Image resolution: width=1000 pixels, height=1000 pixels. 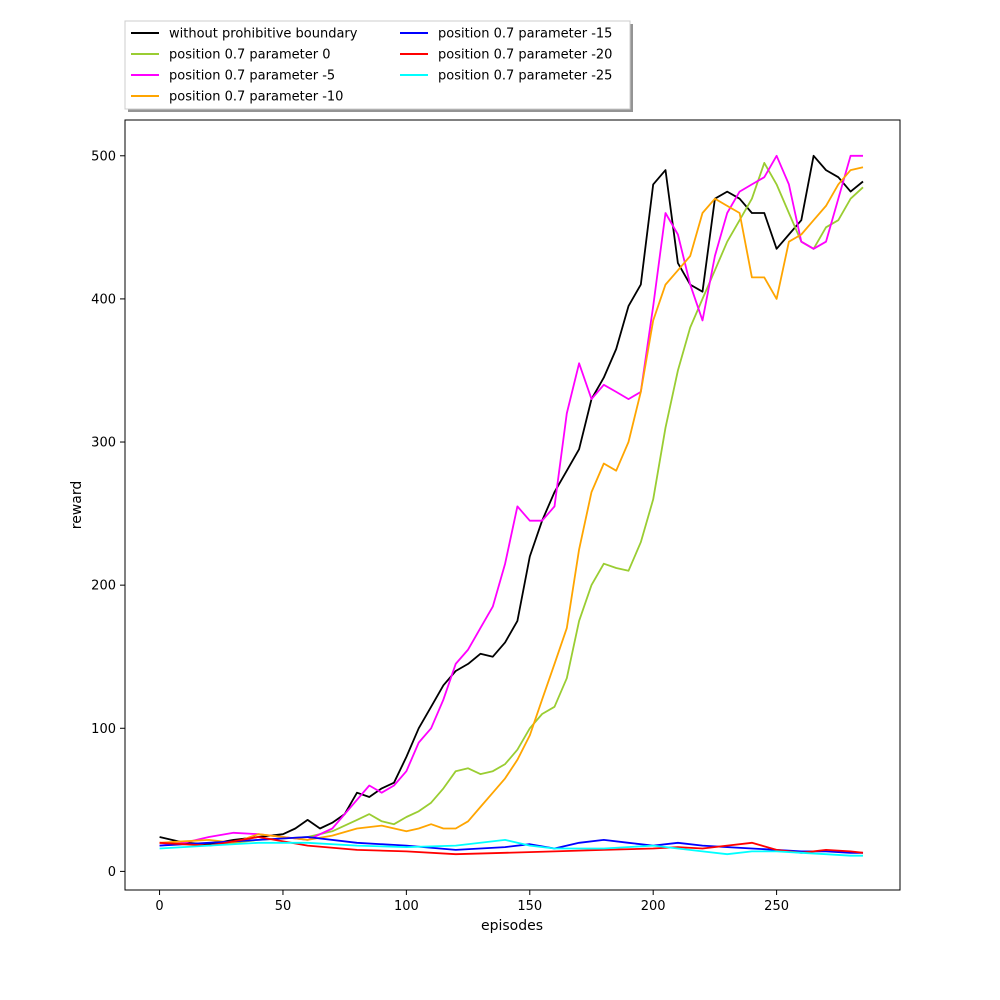 I want to click on legend-box, so click(x=377, y=65).